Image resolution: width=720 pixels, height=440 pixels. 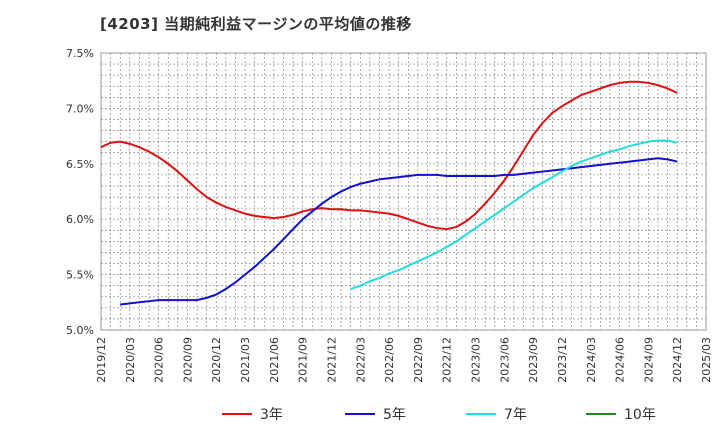 What do you see at coordinates (245, 360) in the screenshot?
I see `x-tick-label: 2021/03` at bounding box center [245, 360].